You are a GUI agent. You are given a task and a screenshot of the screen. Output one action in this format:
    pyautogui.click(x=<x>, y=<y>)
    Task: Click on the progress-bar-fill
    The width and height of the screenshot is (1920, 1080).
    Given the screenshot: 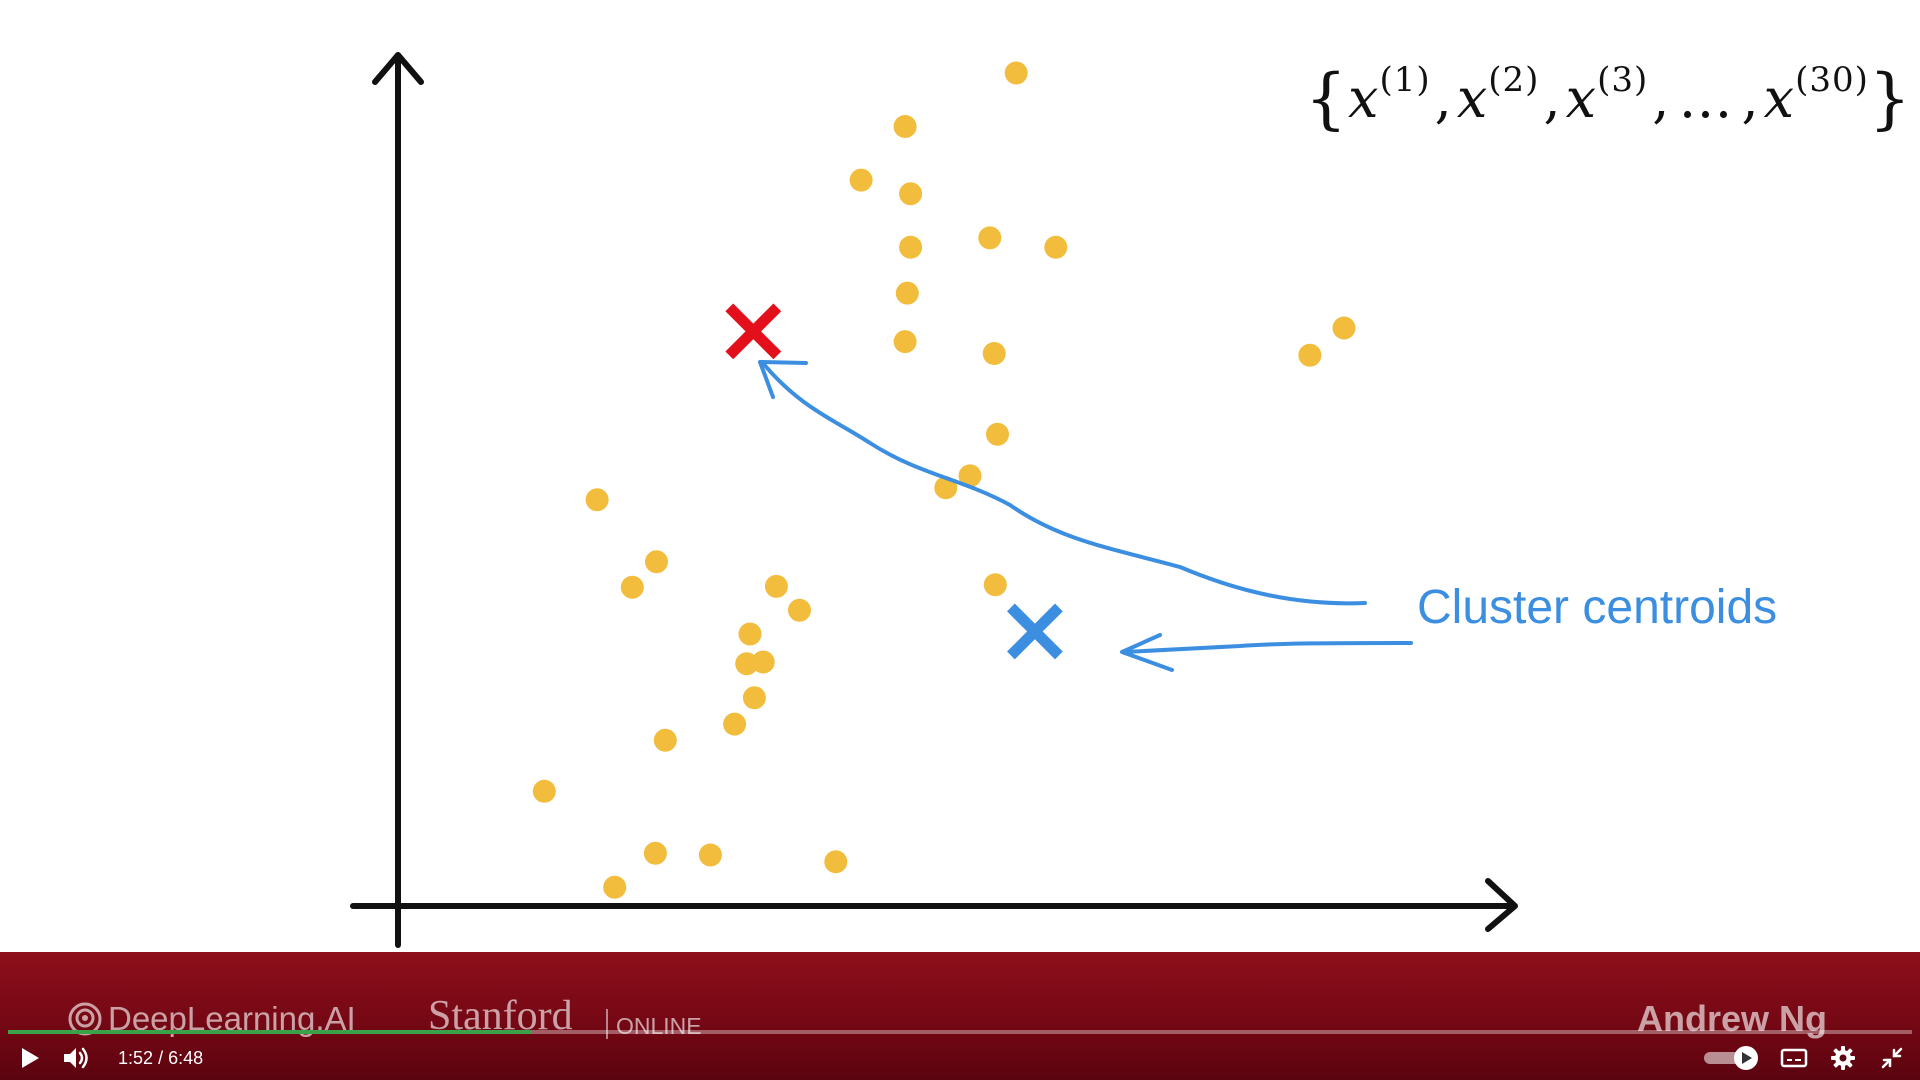 What is the action you would take?
    pyautogui.click(x=270, y=1032)
    